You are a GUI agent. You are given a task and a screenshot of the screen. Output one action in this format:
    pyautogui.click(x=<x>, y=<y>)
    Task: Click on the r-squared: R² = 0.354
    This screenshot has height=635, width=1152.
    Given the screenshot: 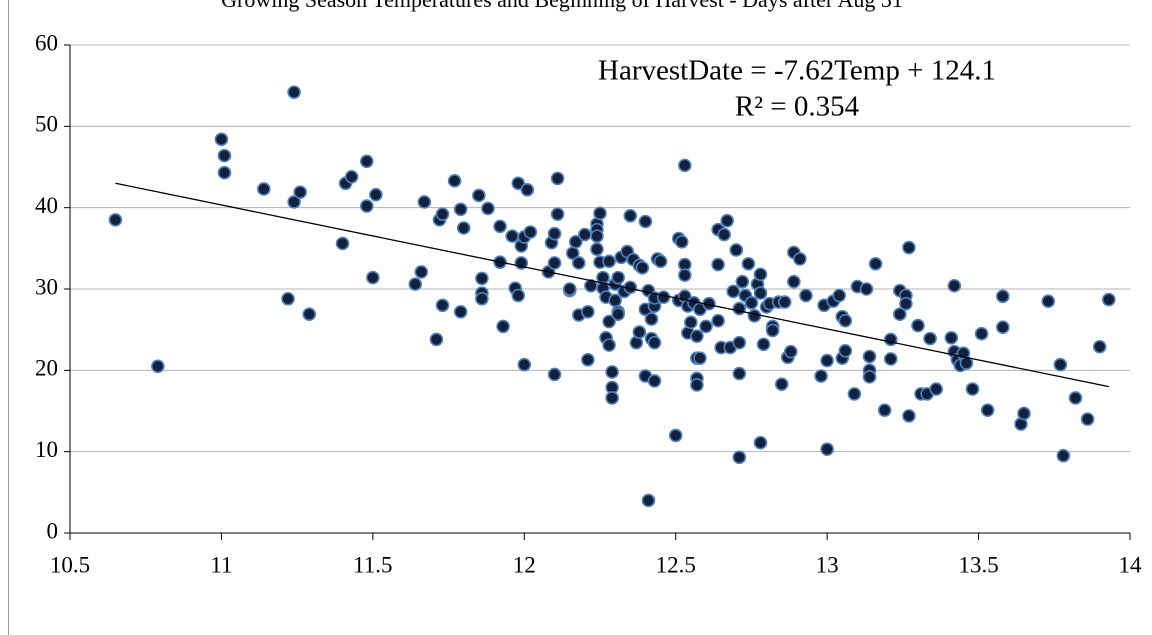 What is the action you would take?
    pyautogui.click(x=797, y=107)
    